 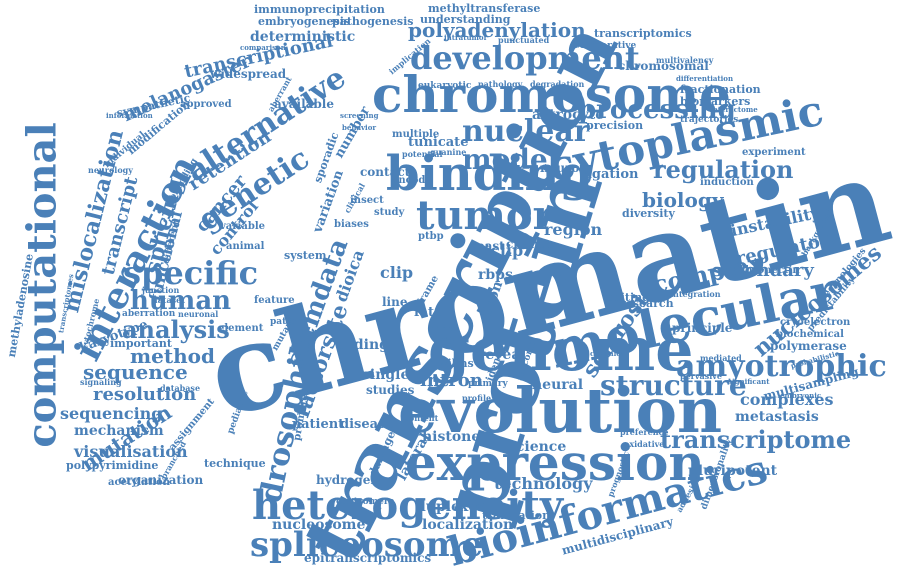 What do you see at coordinates (428, 312) in the screenshot?
I see `cloud-word: fate` at bounding box center [428, 312].